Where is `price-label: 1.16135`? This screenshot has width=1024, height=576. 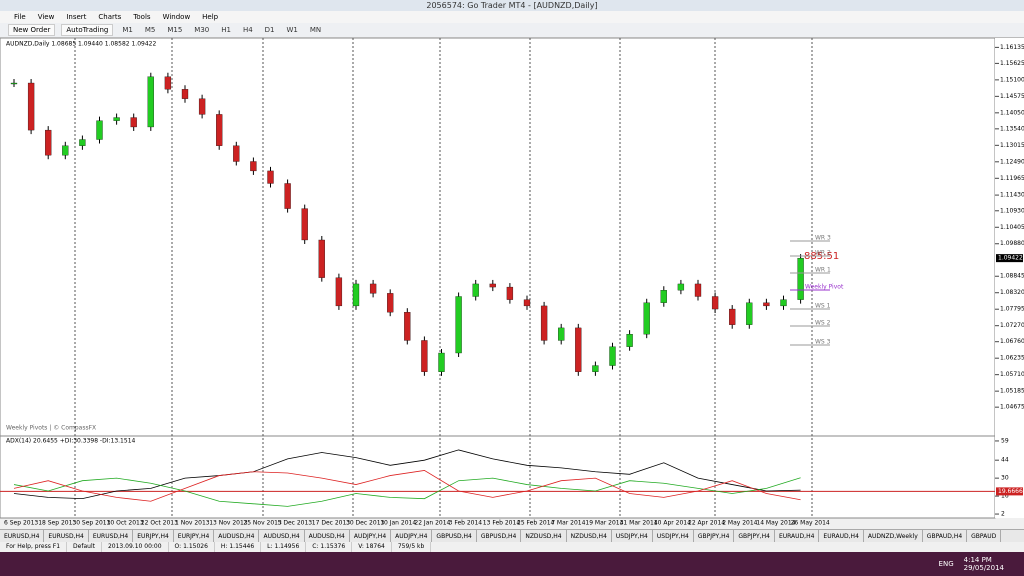 price-label: 1.16135 is located at coordinates (1012, 47).